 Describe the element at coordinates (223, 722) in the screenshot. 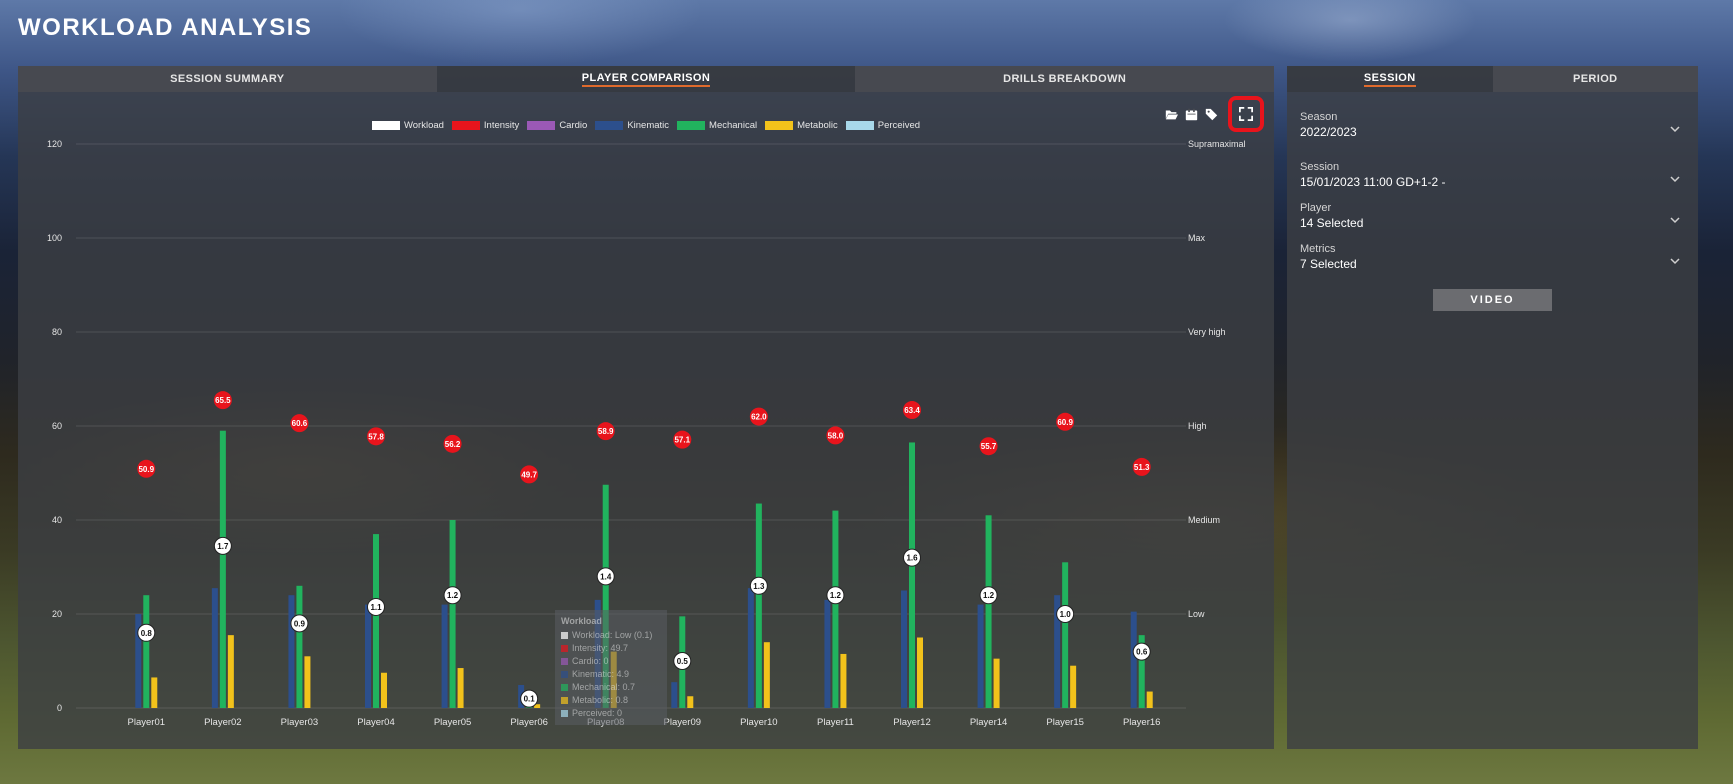

I see `x-tick-label: Player02` at that location.